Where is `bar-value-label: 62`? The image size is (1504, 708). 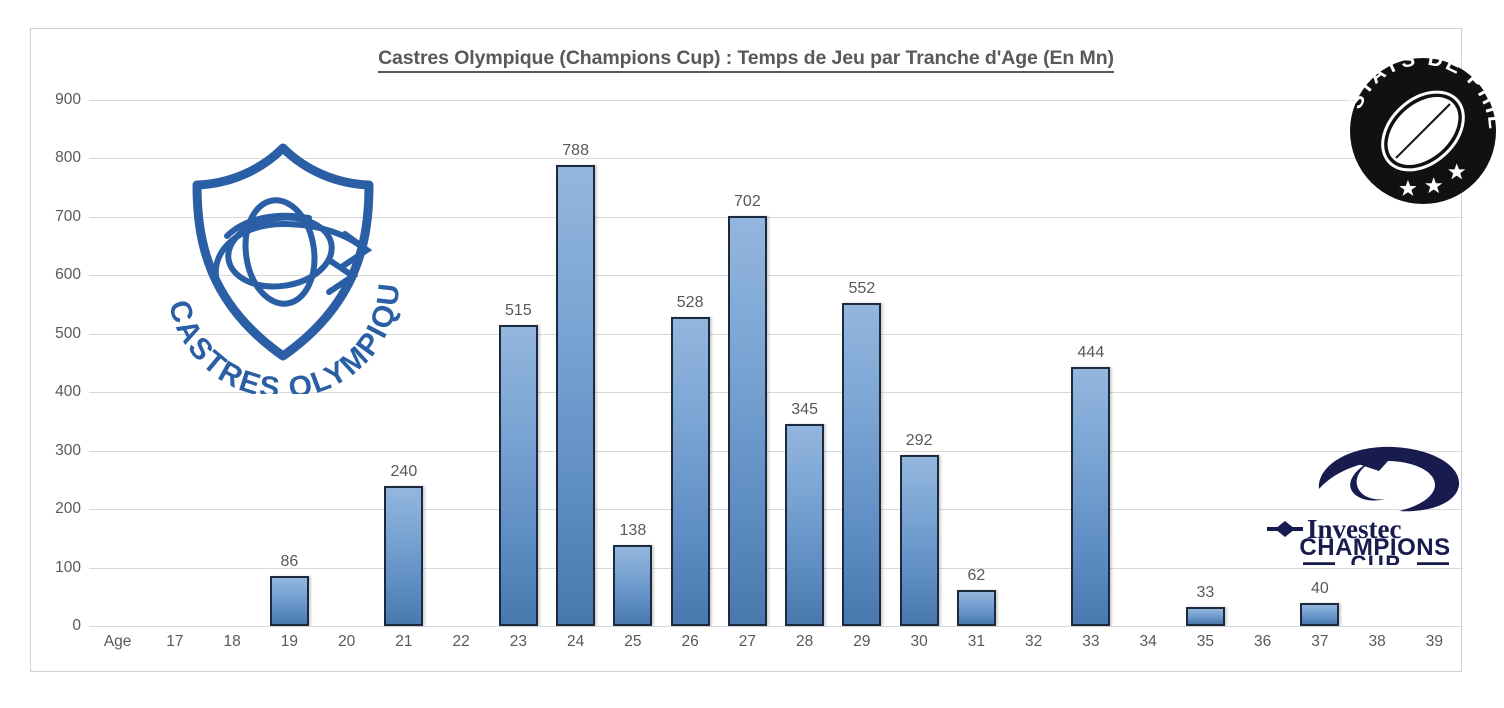
bar-value-label: 62 is located at coordinates (976, 575).